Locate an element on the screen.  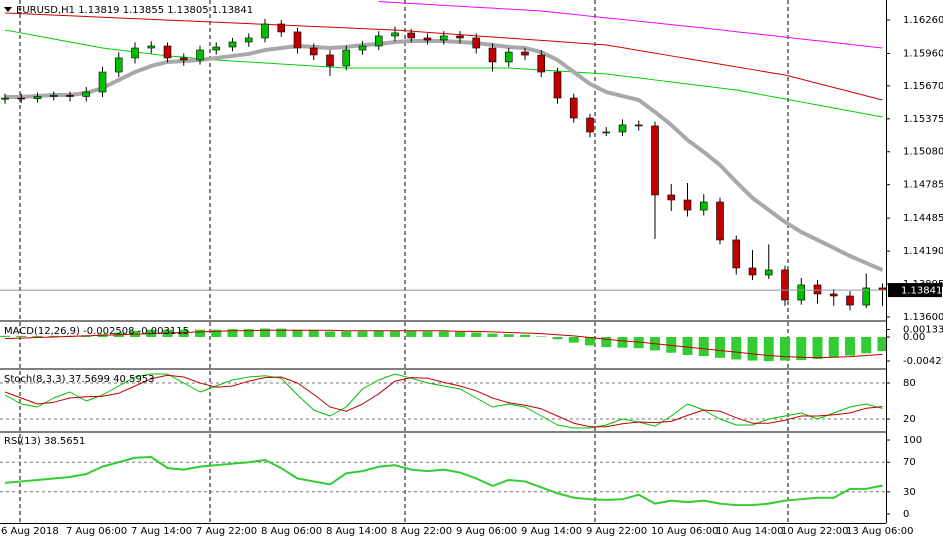
x-tick-label: 8 Aug 06:00 is located at coordinates (291, 531).